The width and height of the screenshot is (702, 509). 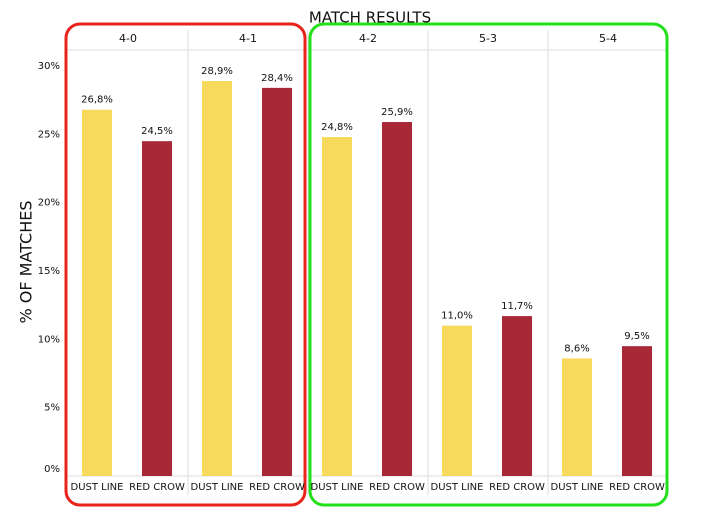 I want to click on y-tick-label: 0%, so click(x=52, y=469).